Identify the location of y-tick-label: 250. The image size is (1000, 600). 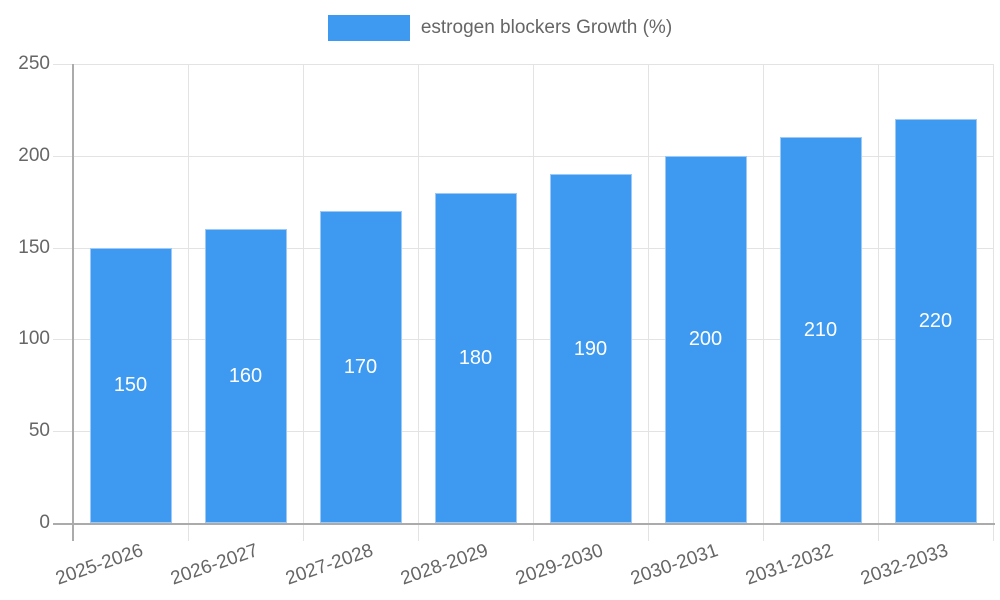
(34, 63).